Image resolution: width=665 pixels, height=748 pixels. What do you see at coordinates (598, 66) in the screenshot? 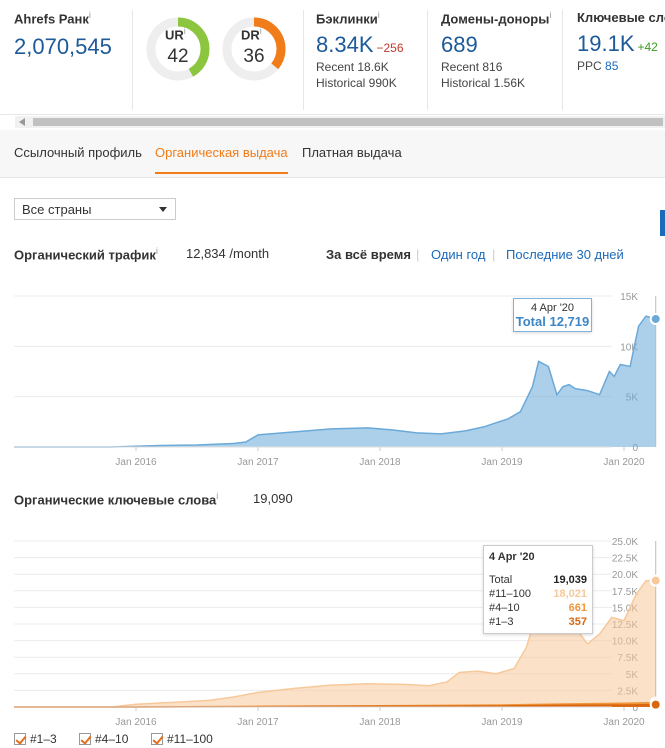
I see `ppc: PPC 85` at bounding box center [598, 66].